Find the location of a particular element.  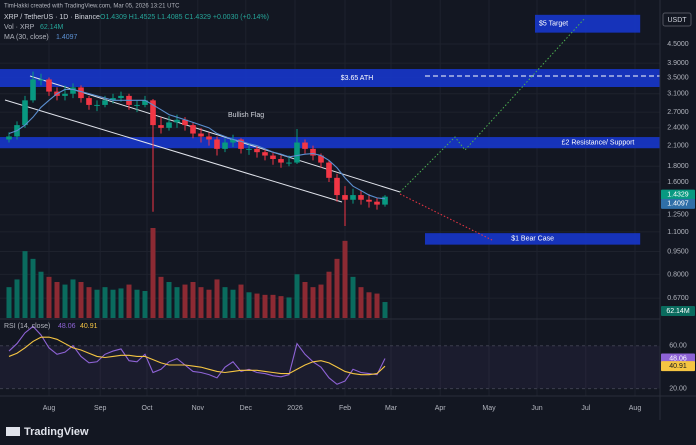

y-tick-label: 2.1000 is located at coordinates (678, 146).